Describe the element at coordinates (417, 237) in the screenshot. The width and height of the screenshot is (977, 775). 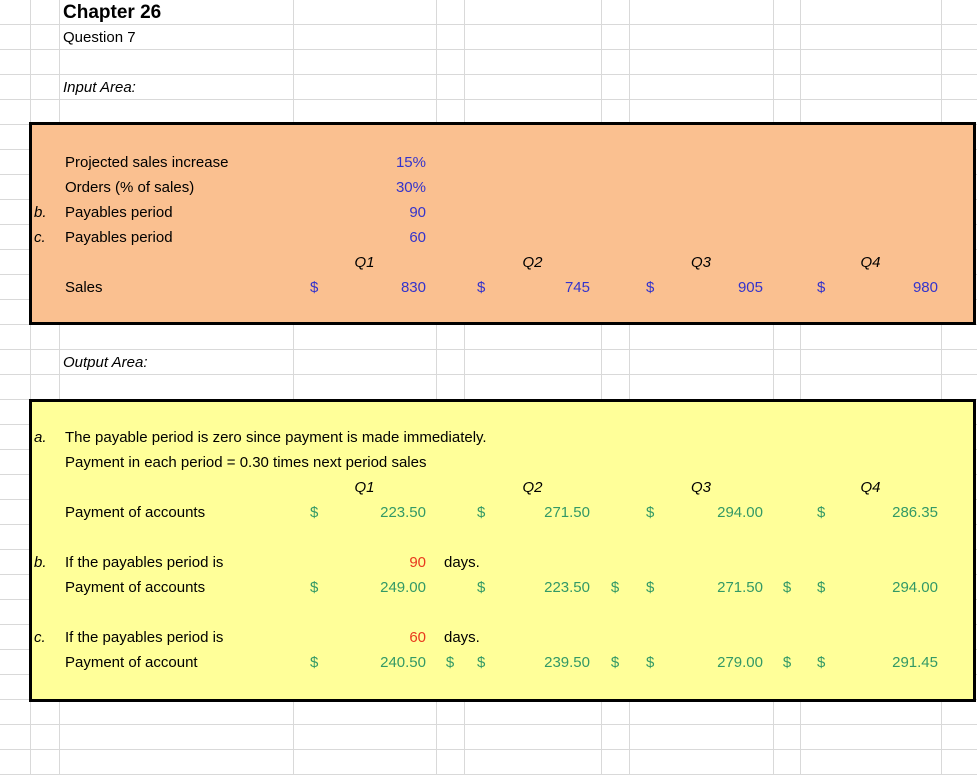
I see `input-row-value: 60` at that location.